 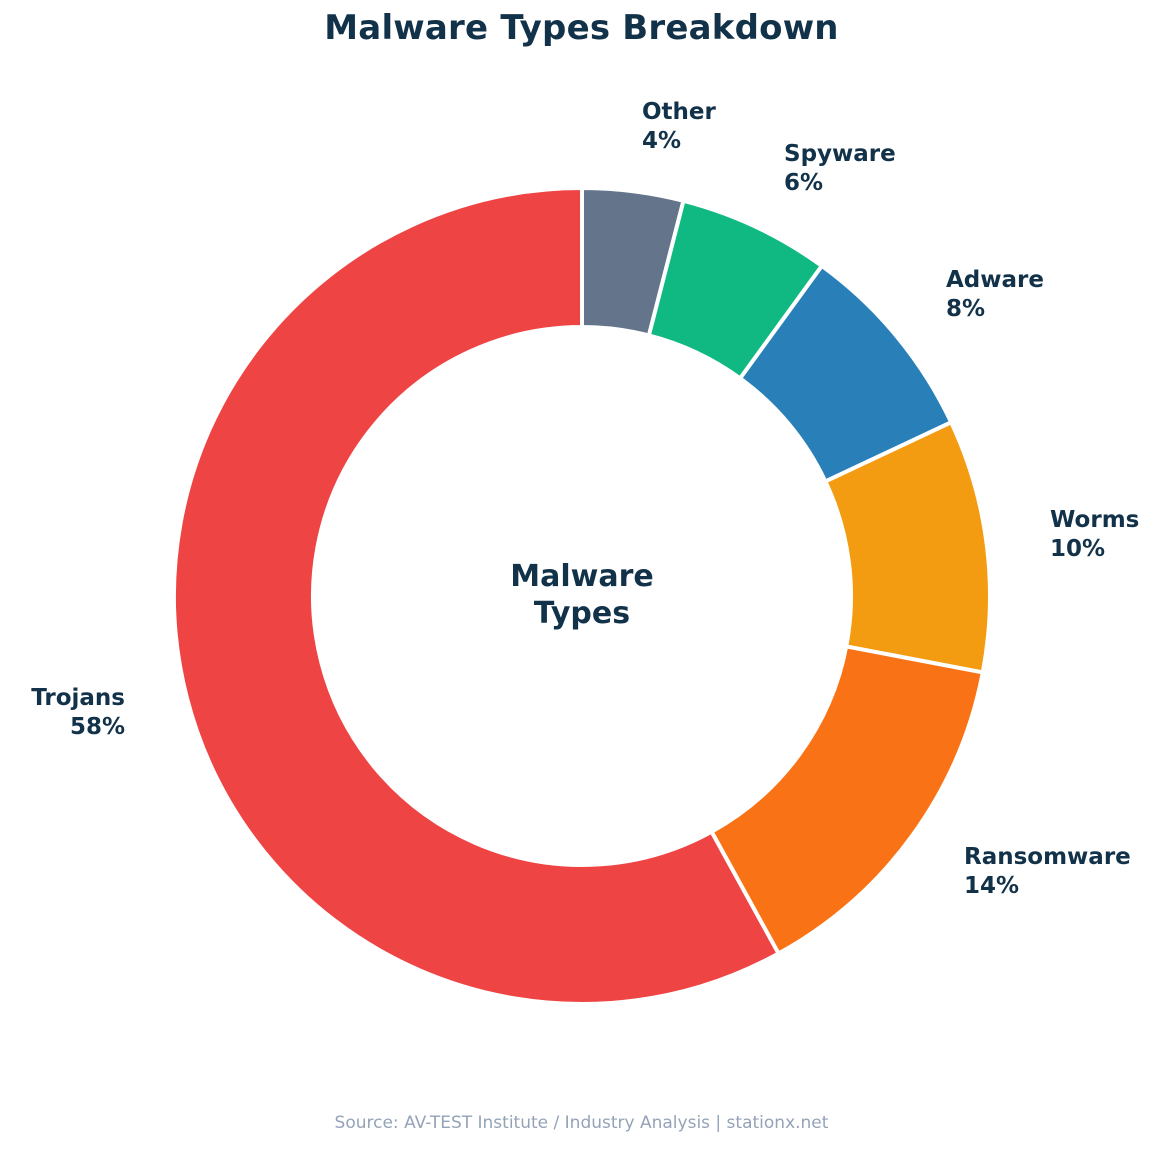 I want to click on label-other: Other 4%, so click(x=679, y=127).